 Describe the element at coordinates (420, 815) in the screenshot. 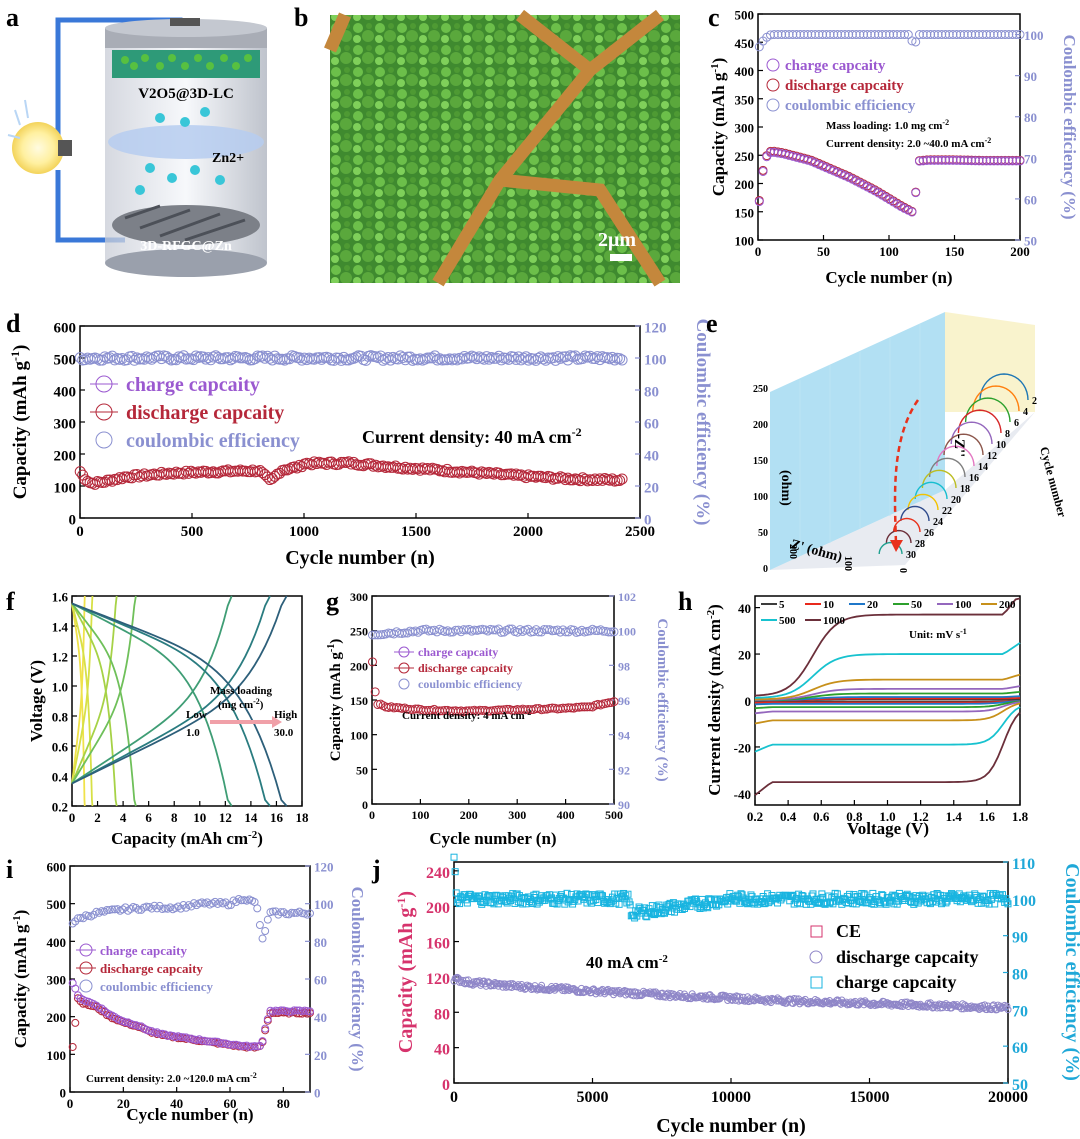

I see `x-tick-label-g: 100` at that location.